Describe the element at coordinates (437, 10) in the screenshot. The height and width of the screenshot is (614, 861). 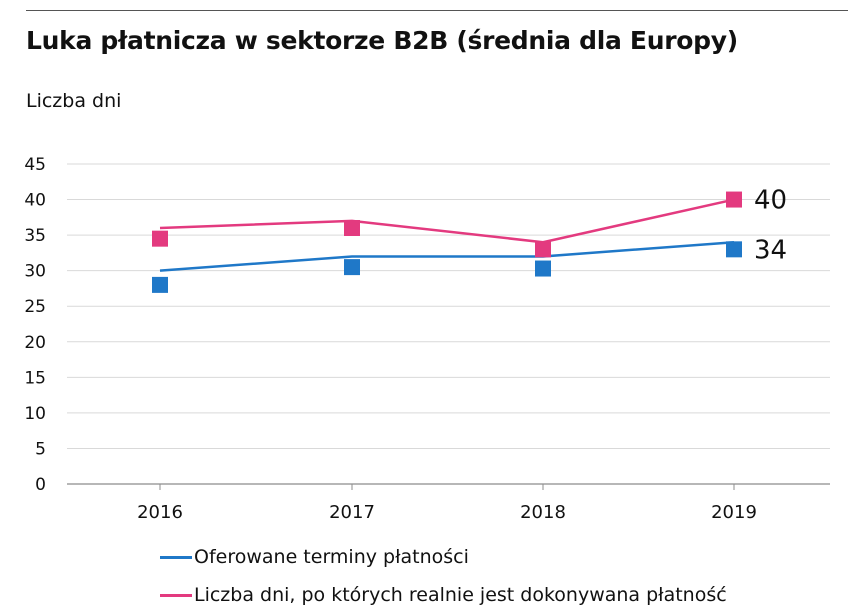
I see `top-rule` at that location.